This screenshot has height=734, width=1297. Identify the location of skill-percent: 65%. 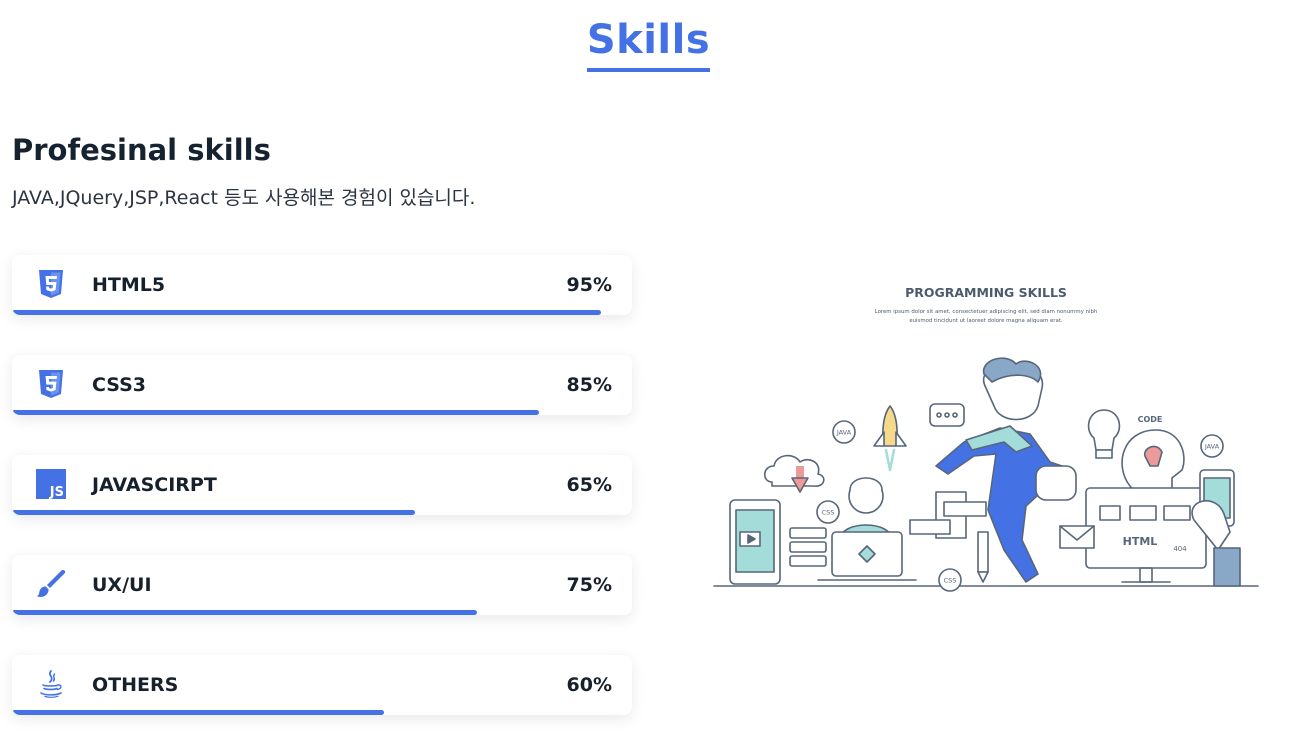
(589, 485).